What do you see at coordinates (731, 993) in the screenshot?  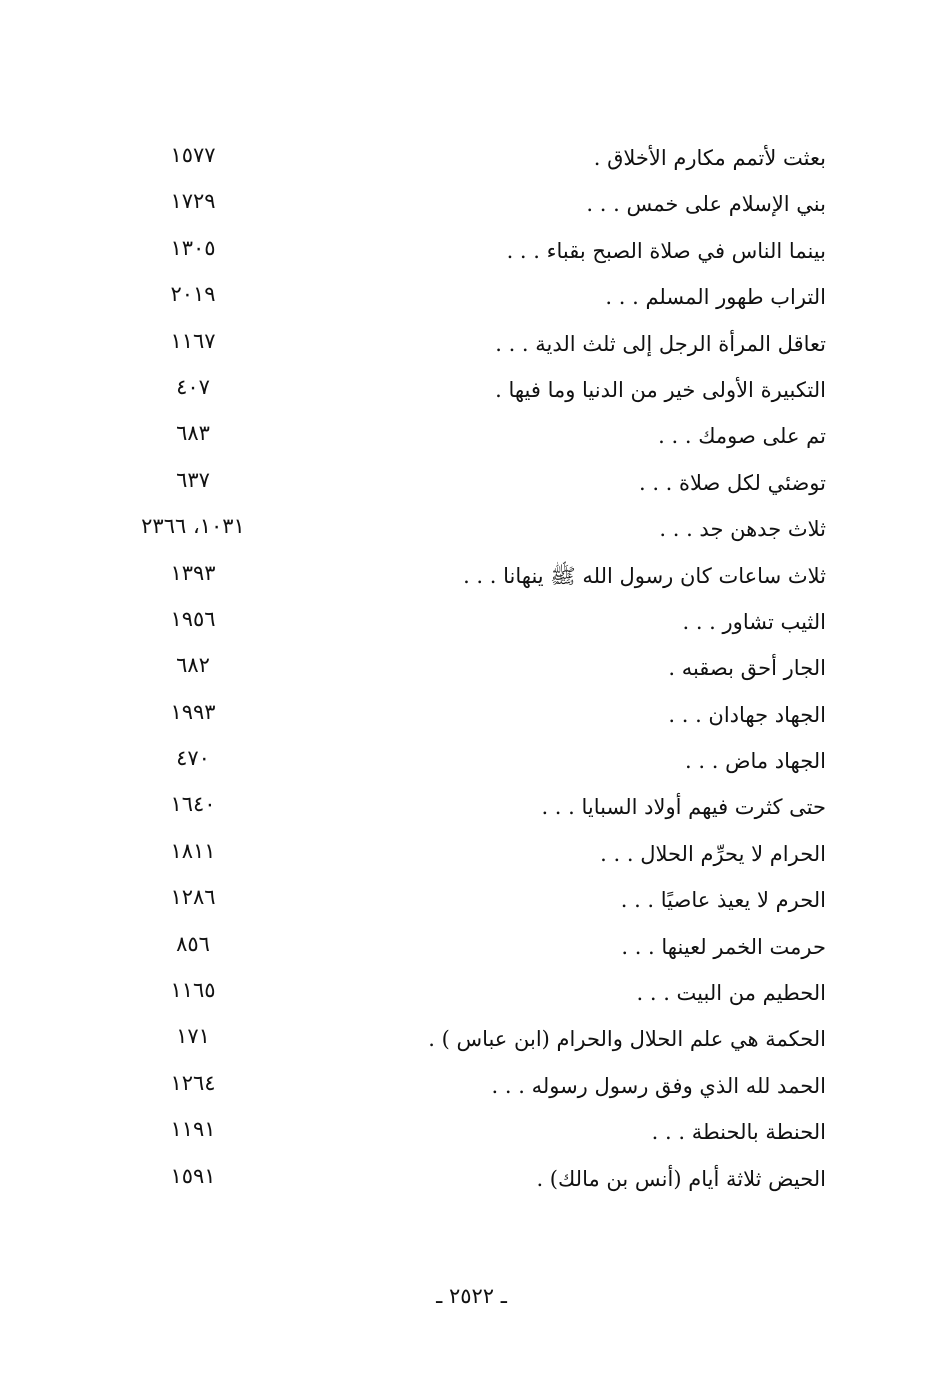 I see `entry-text: الحطيم من البيت . . .` at bounding box center [731, 993].